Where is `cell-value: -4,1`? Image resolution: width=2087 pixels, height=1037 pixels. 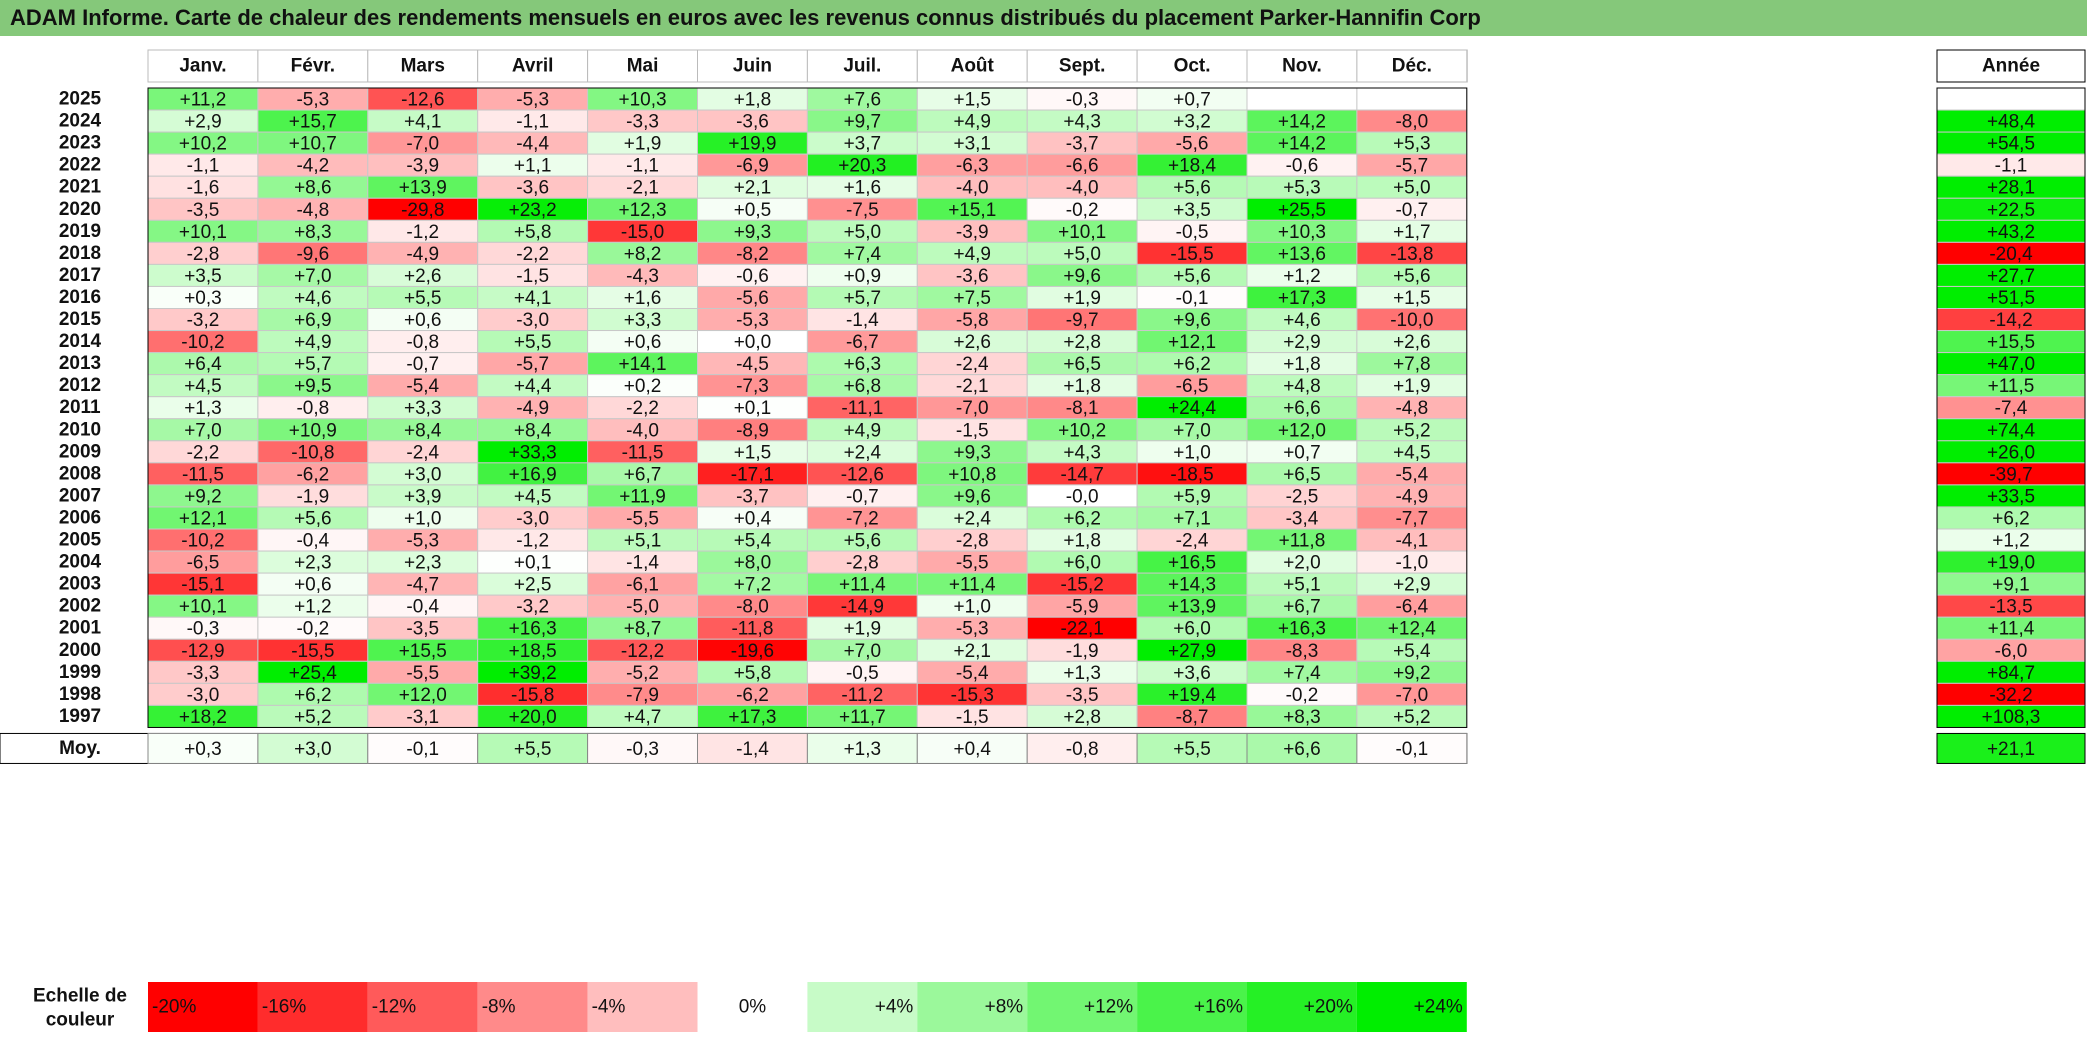
cell-value: -4,1 is located at coordinates (1411, 541).